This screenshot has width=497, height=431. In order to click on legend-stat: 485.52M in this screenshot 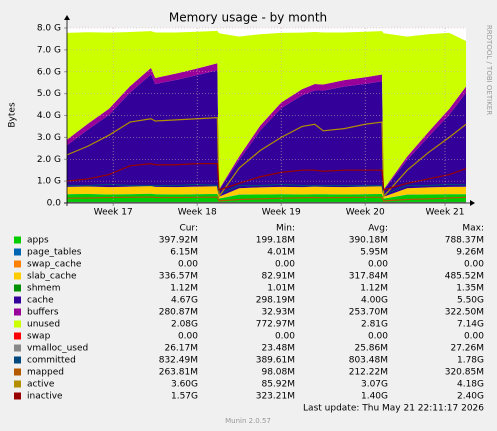, I will do `click(464, 277)`.